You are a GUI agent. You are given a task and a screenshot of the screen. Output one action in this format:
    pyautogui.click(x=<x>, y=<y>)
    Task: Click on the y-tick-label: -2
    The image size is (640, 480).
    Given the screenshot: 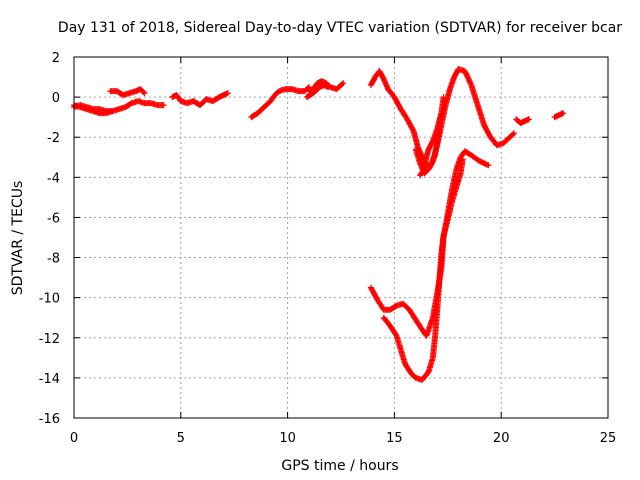 What is the action you would take?
    pyautogui.click(x=53, y=138)
    